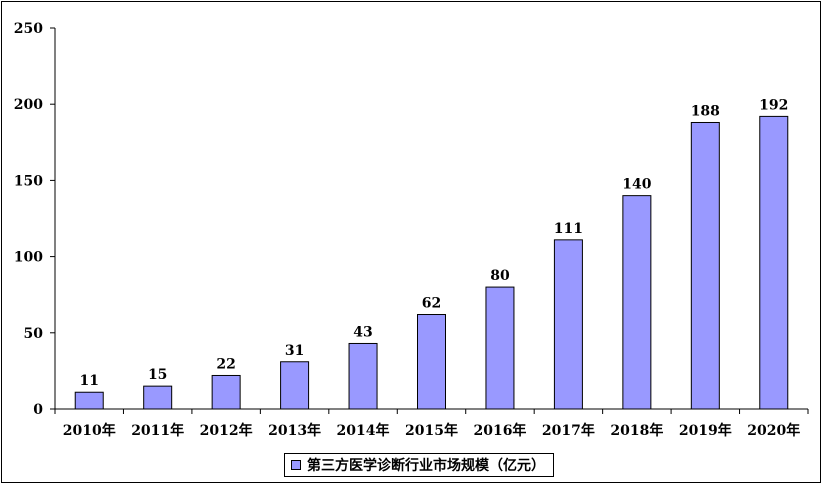  What do you see at coordinates (362, 332) in the screenshot?
I see `data-label: 43` at bounding box center [362, 332].